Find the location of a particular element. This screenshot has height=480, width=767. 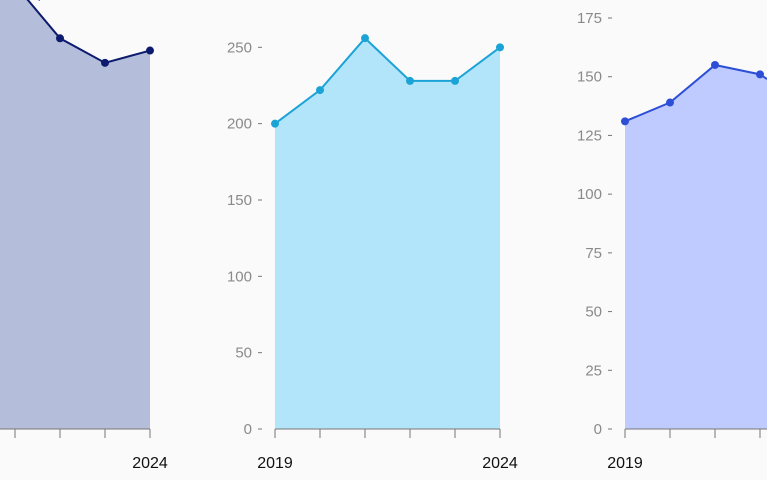

y-tick-label: 125 is located at coordinates (589, 135).